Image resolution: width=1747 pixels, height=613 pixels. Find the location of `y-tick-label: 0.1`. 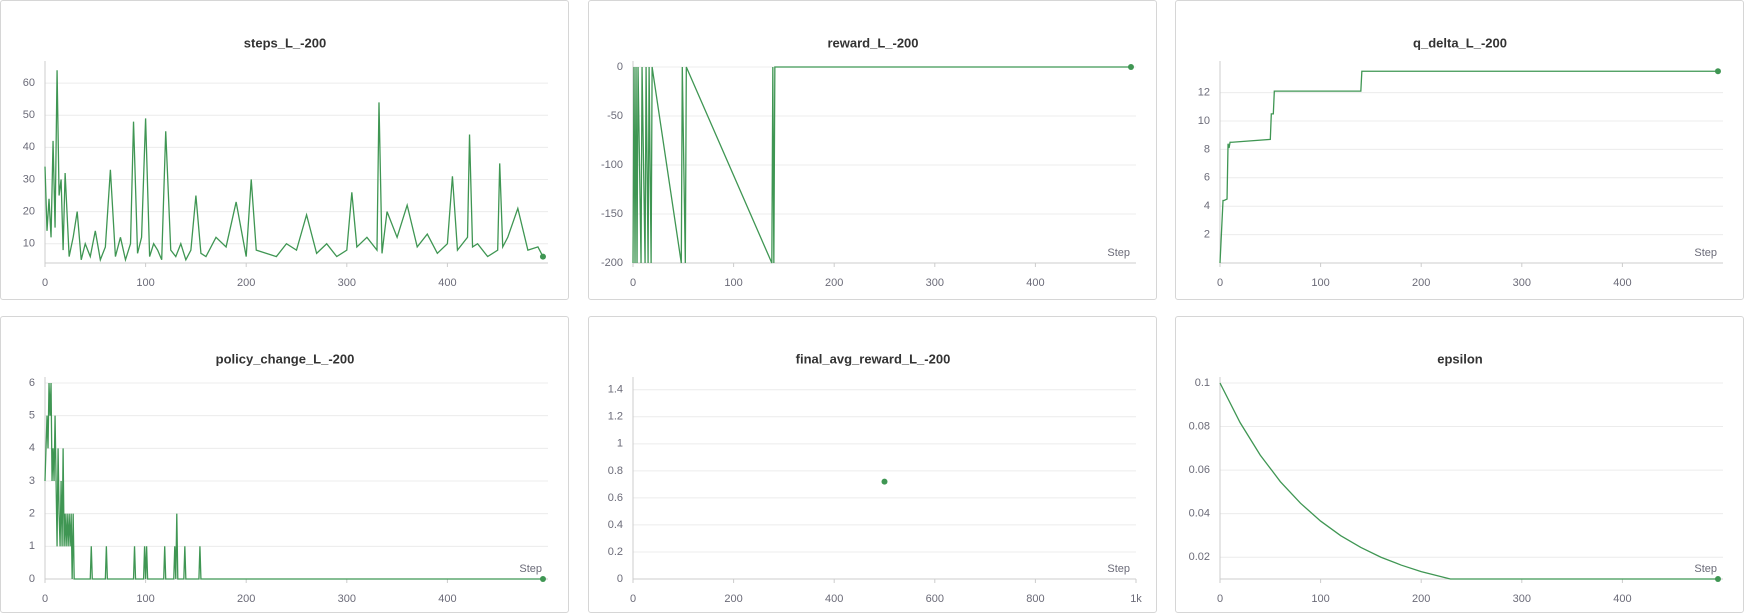

y-tick-label: 0.1 is located at coordinates (1202, 383).